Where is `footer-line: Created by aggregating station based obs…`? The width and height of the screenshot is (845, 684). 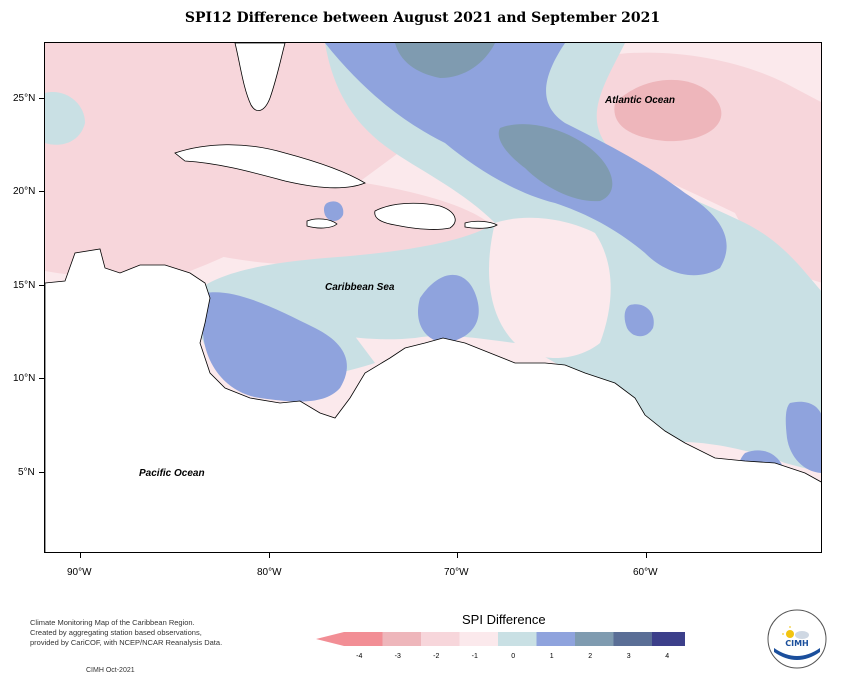 footer-line: Created by aggregating station based obs… is located at coordinates (116, 632).